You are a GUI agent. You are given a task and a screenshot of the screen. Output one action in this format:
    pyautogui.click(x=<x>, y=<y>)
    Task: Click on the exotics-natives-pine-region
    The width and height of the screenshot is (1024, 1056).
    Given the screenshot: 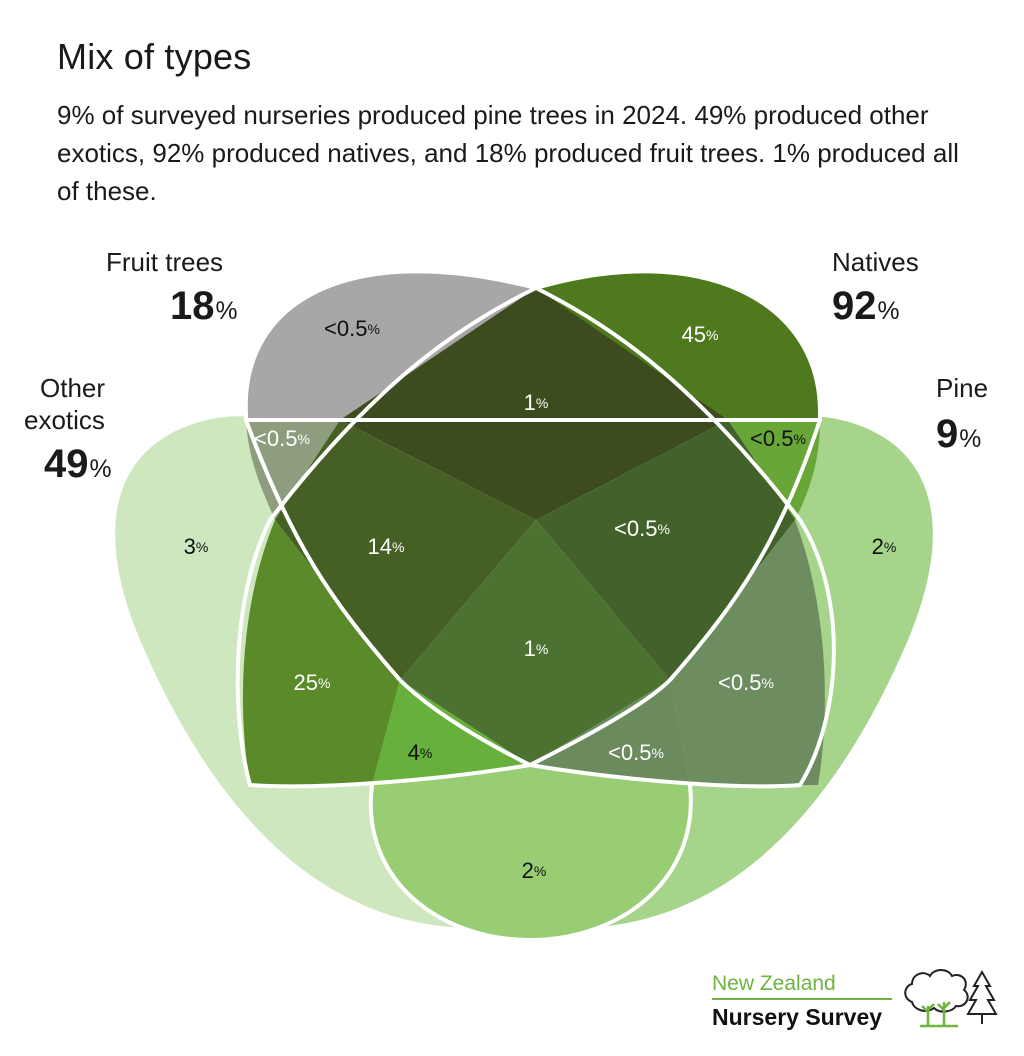 What is the action you would take?
    pyautogui.click(x=451, y=732)
    